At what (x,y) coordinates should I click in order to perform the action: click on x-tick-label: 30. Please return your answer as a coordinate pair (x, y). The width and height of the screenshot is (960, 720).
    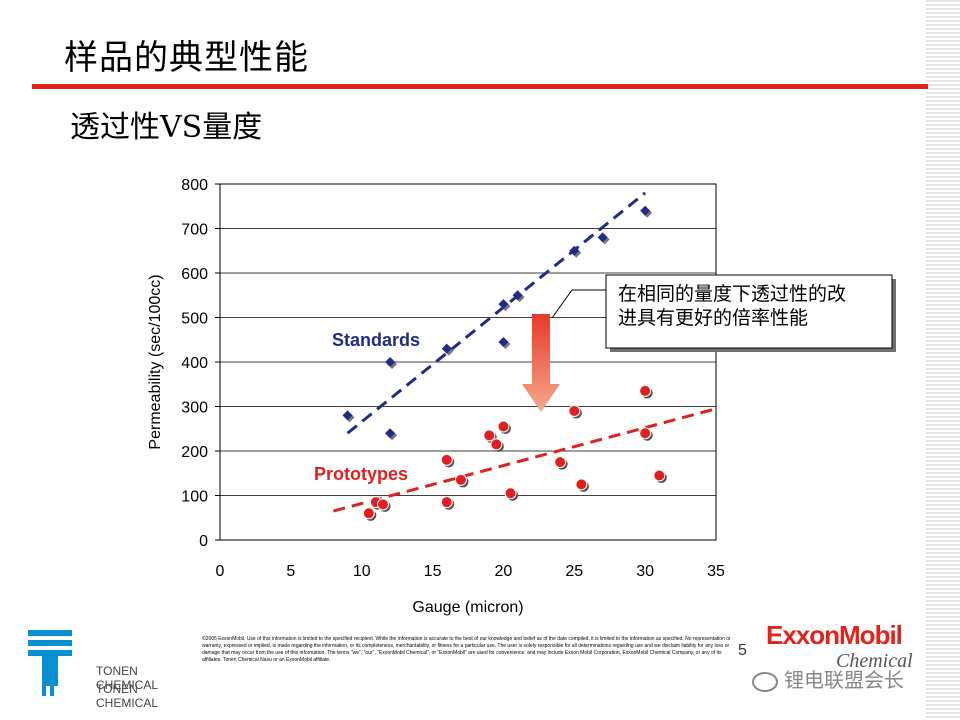
    Looking at the image, I should click on (645, 571).